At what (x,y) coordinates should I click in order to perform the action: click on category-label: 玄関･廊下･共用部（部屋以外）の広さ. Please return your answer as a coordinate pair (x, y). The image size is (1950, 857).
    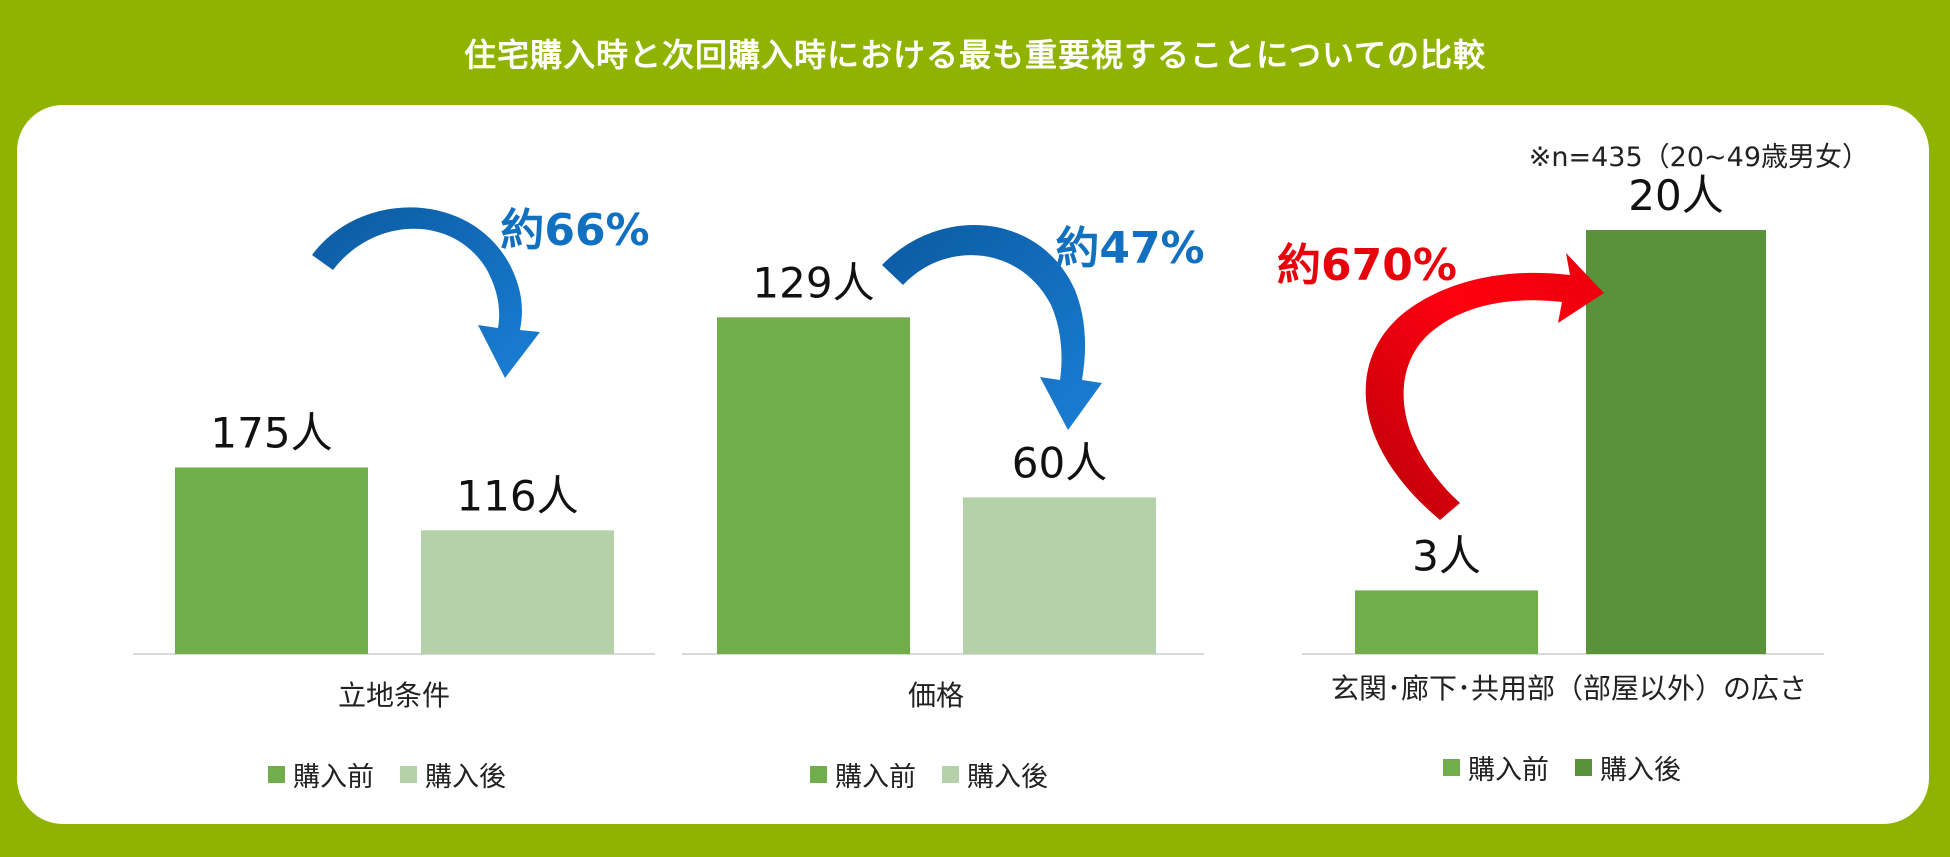
    Looking at the image, I should click on (1569, 688).